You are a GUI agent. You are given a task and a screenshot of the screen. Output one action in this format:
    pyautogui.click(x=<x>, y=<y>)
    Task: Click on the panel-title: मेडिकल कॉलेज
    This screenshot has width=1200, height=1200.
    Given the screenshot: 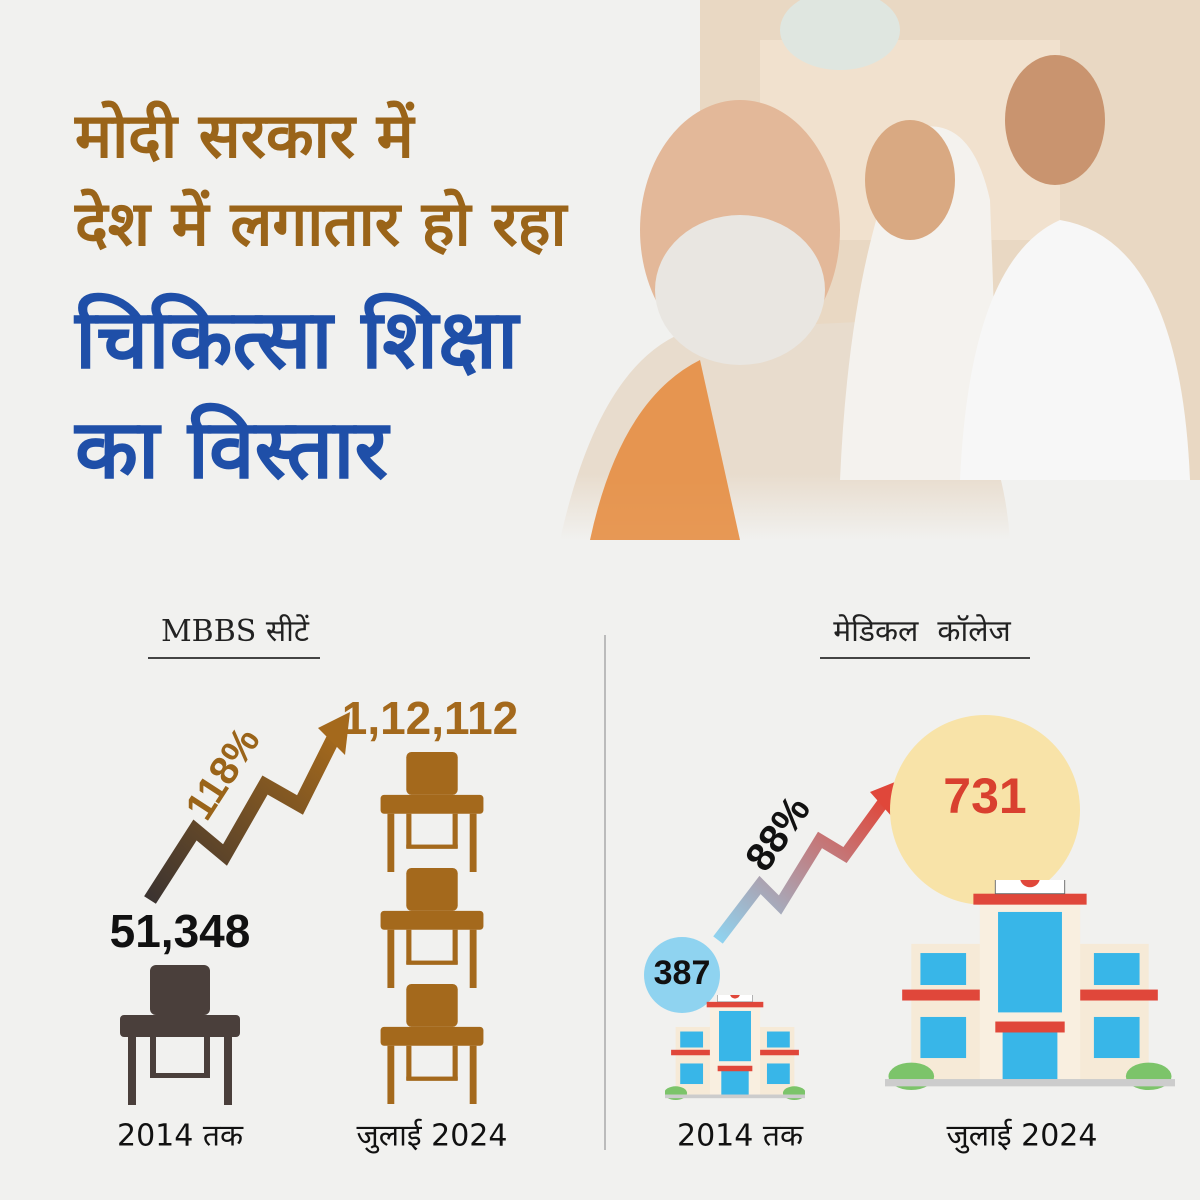 What is the action you would take?
    pyautogui.click(x=922, y=631)
    